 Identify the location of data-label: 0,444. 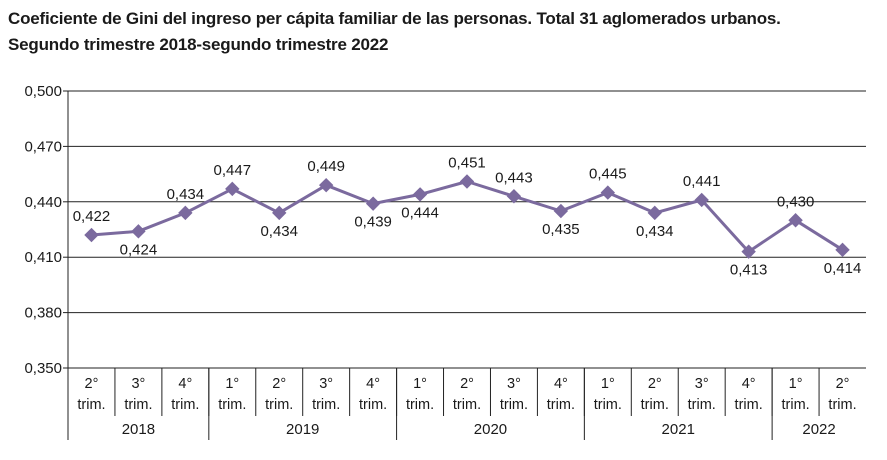
(420, 212).